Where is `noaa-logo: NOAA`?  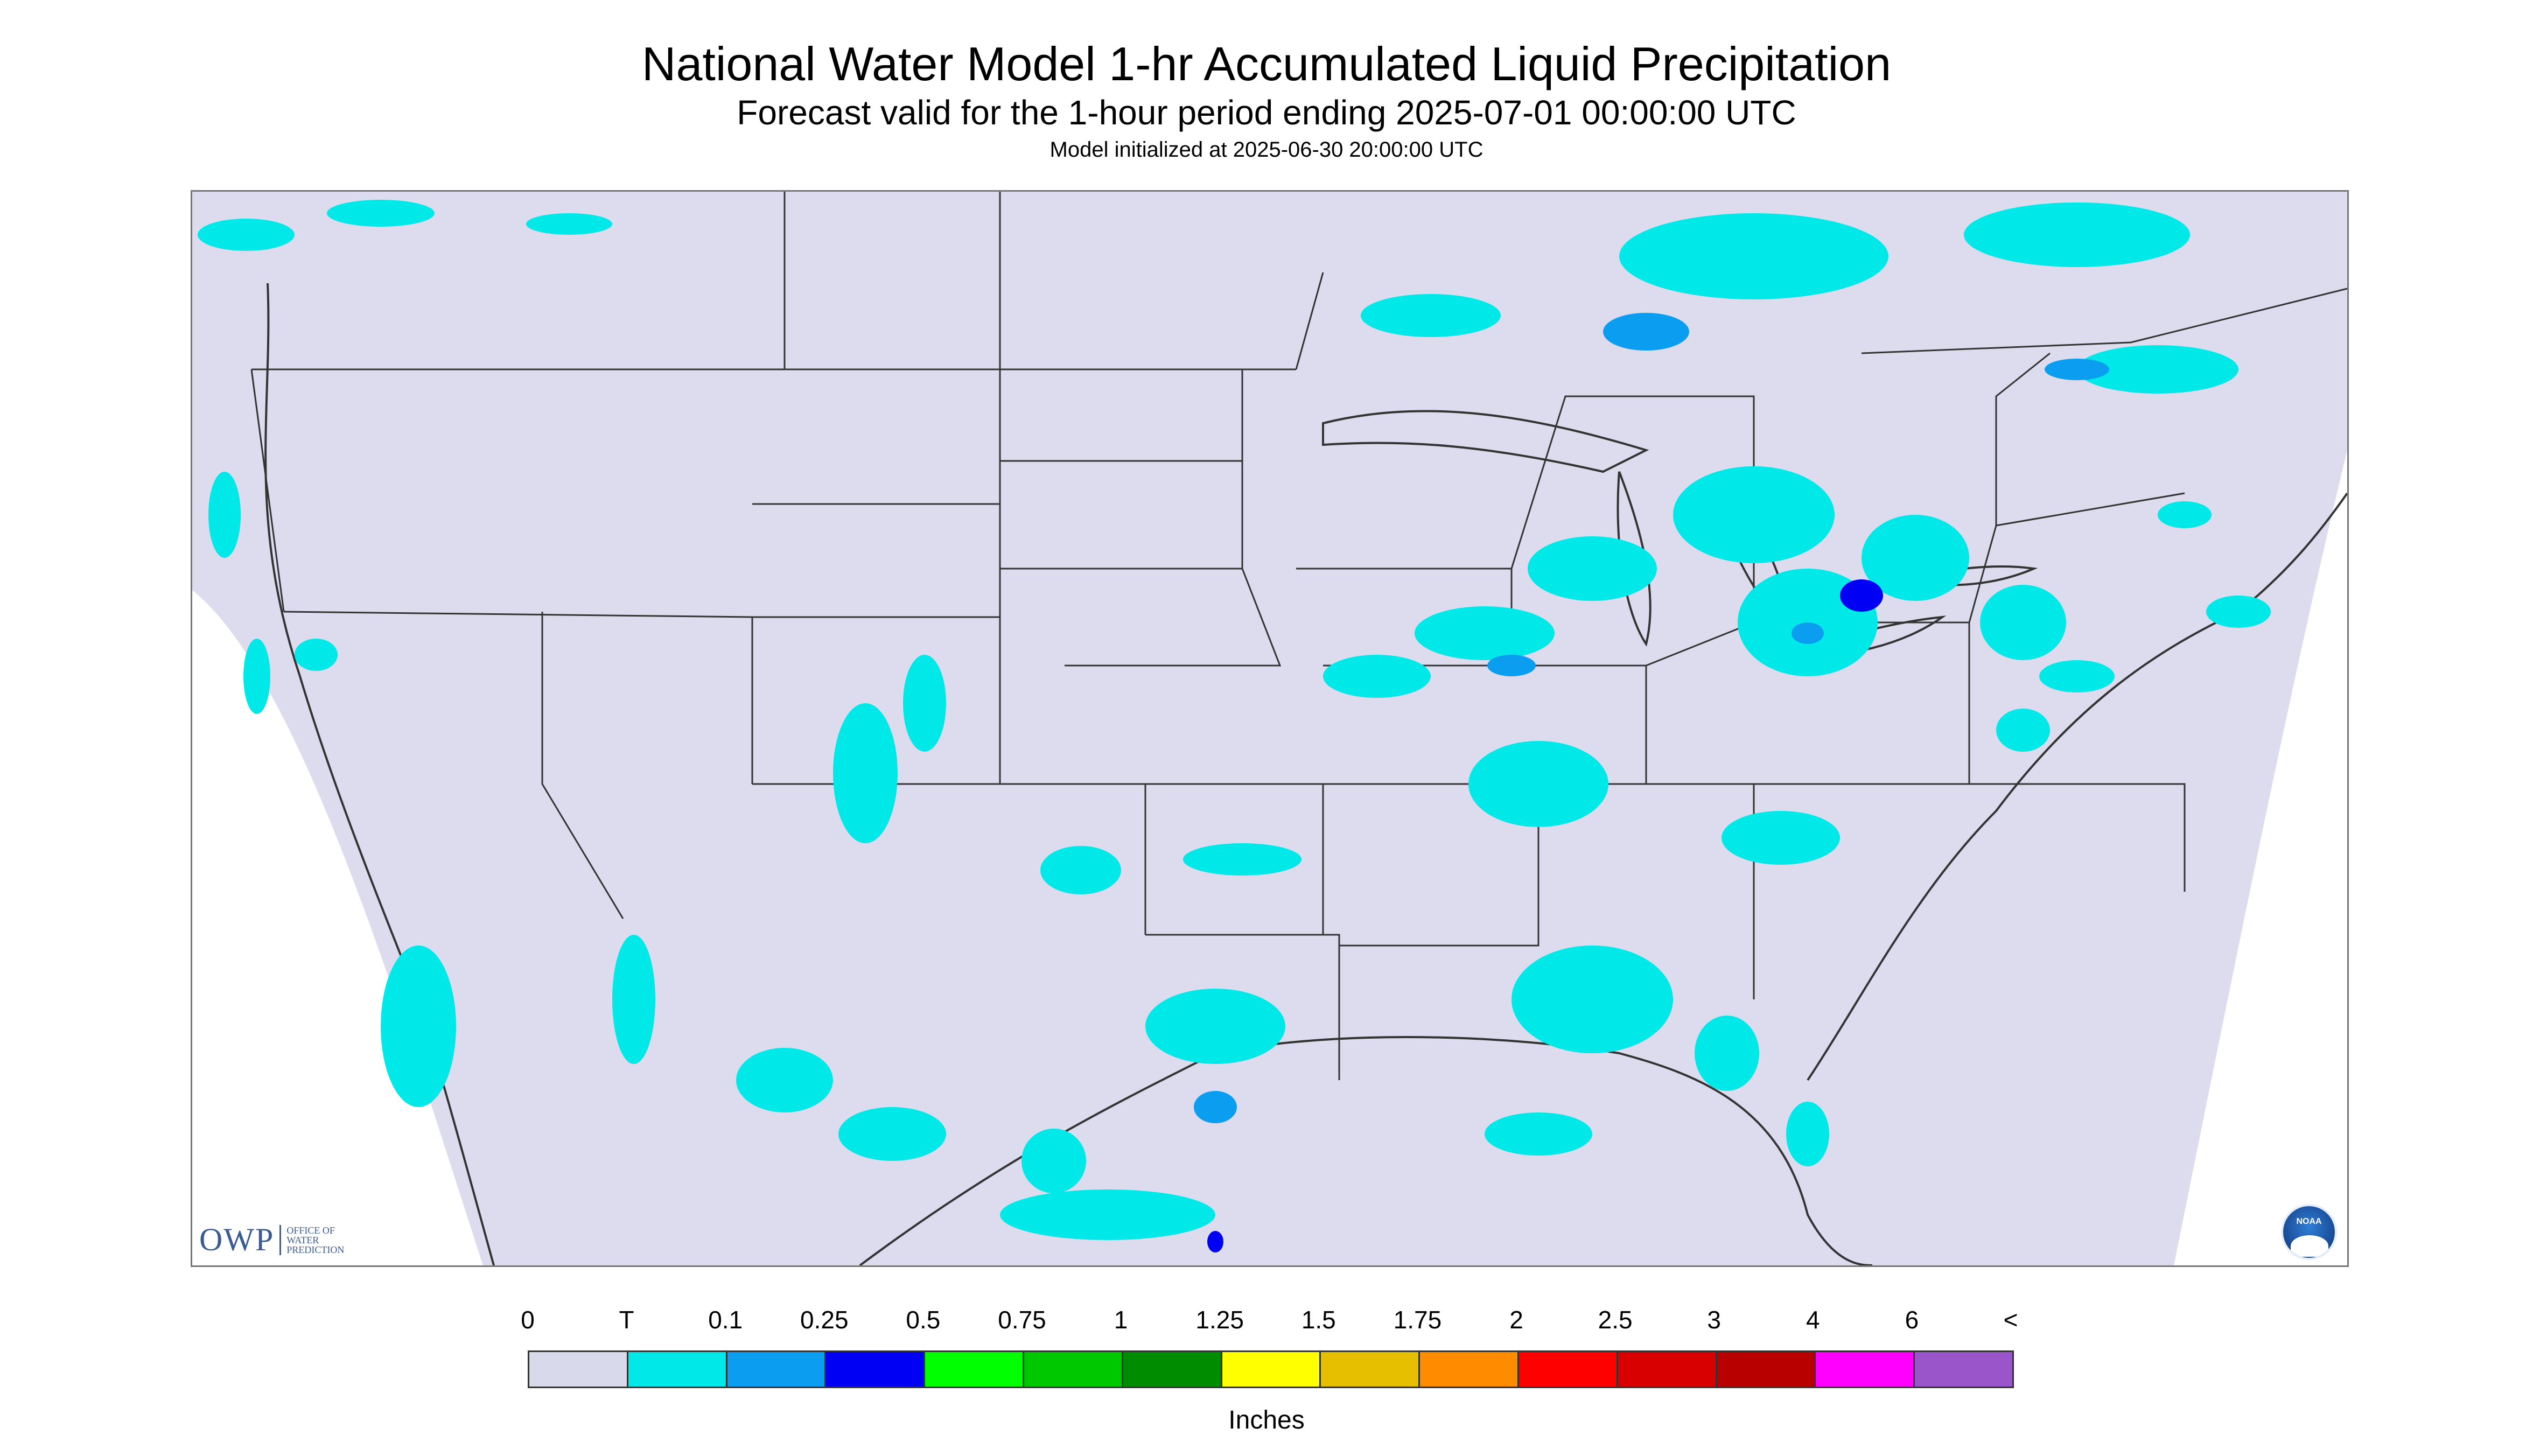 noaa-logo: NOAA is located at coordinates (2309, 1232).